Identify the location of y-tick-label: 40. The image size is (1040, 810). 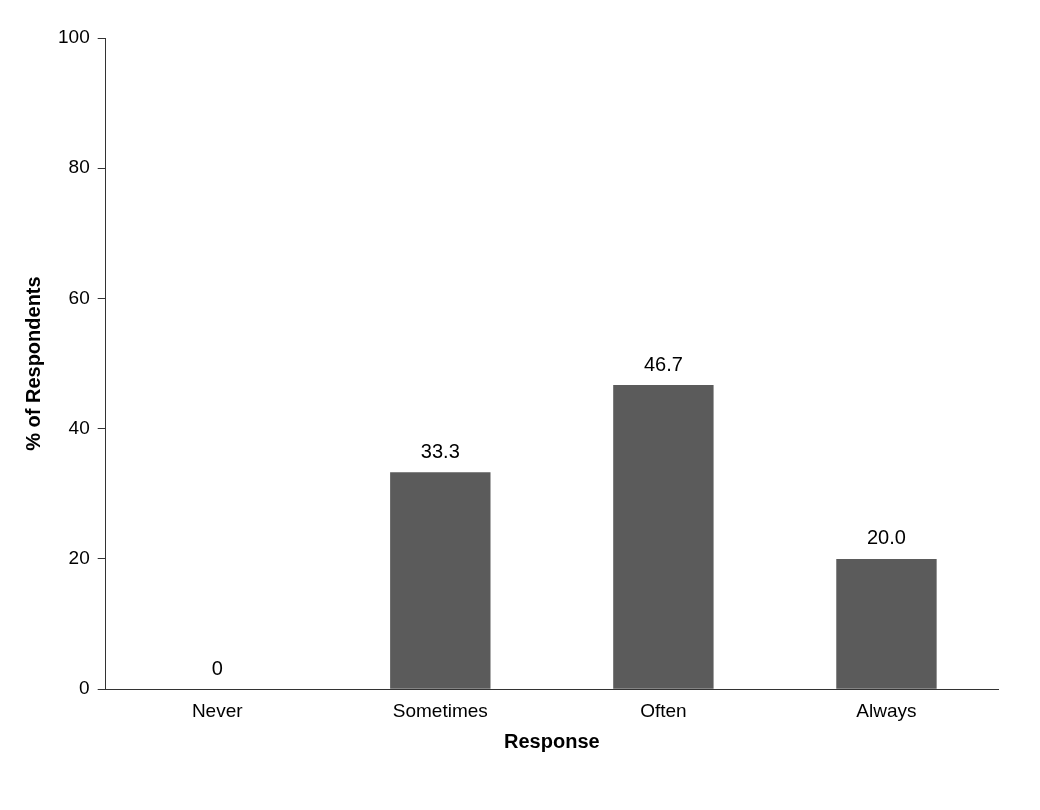
(79, 427).